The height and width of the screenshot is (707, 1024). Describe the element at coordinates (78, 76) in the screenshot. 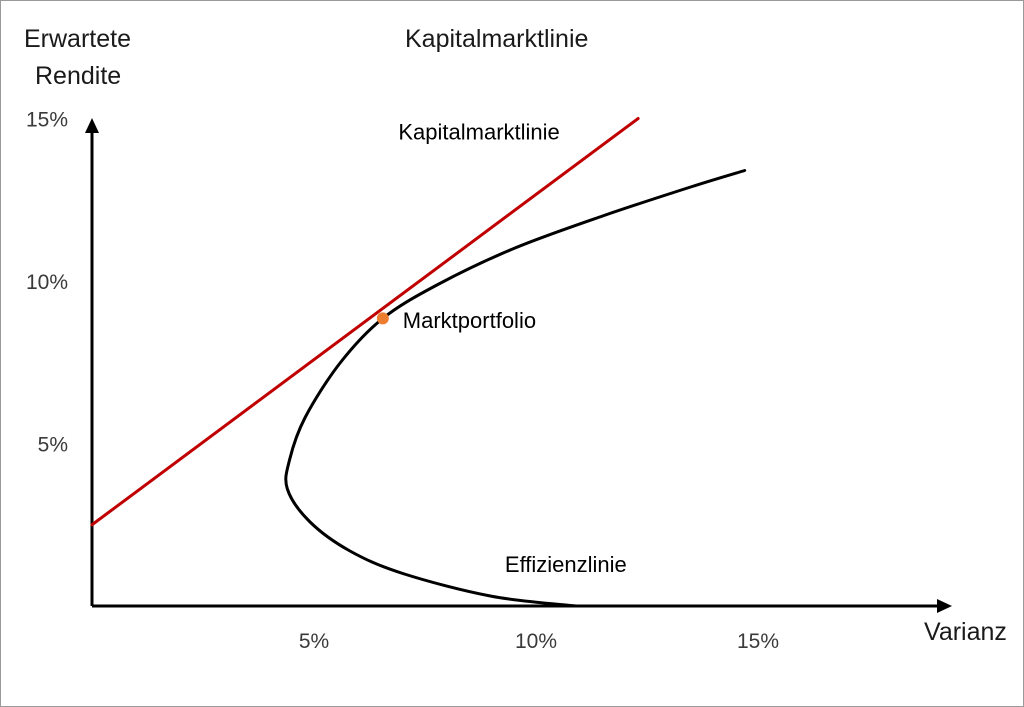

I see `y-axis-title-line-2: Rendite` at that location.